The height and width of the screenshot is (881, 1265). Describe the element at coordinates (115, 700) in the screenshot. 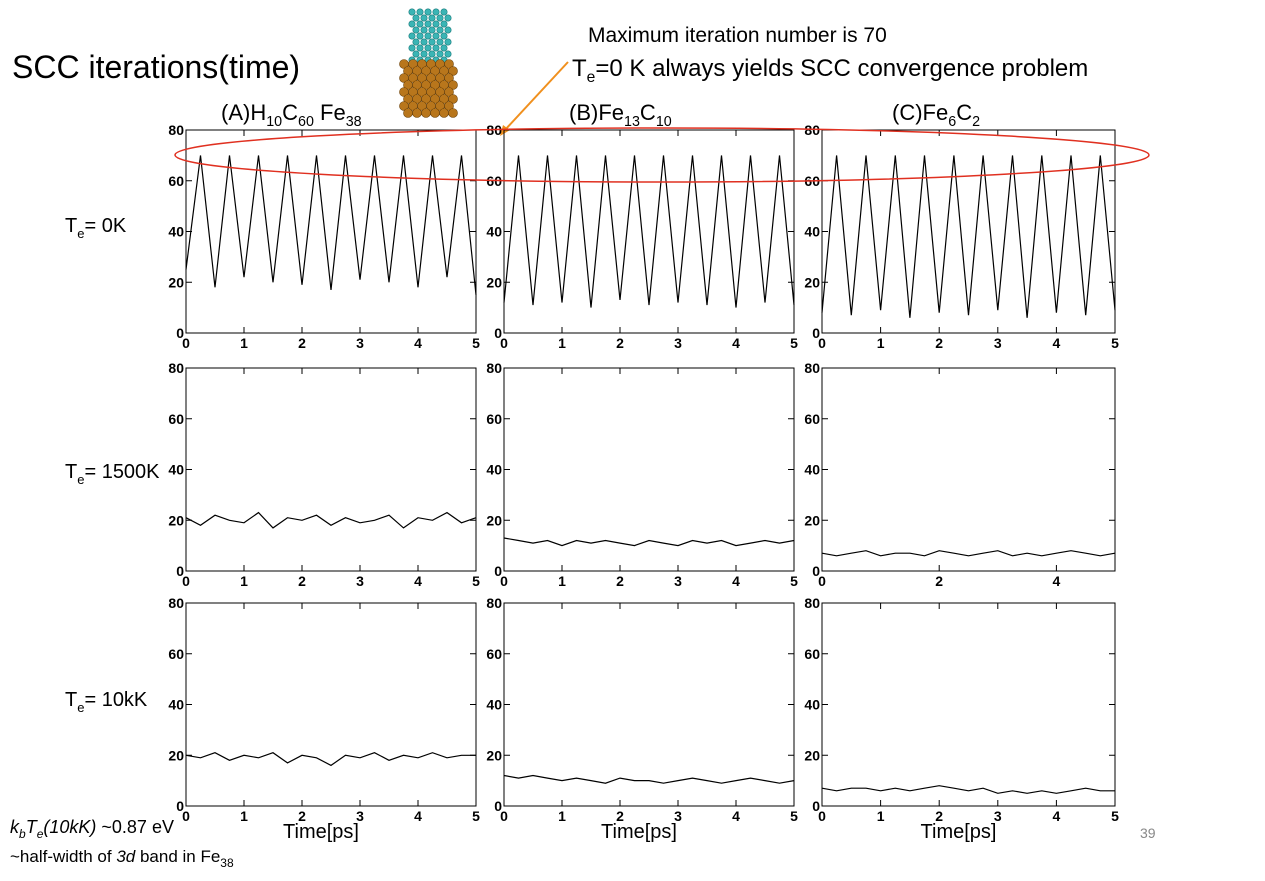

I see `text-run: = 10kK` at that location.